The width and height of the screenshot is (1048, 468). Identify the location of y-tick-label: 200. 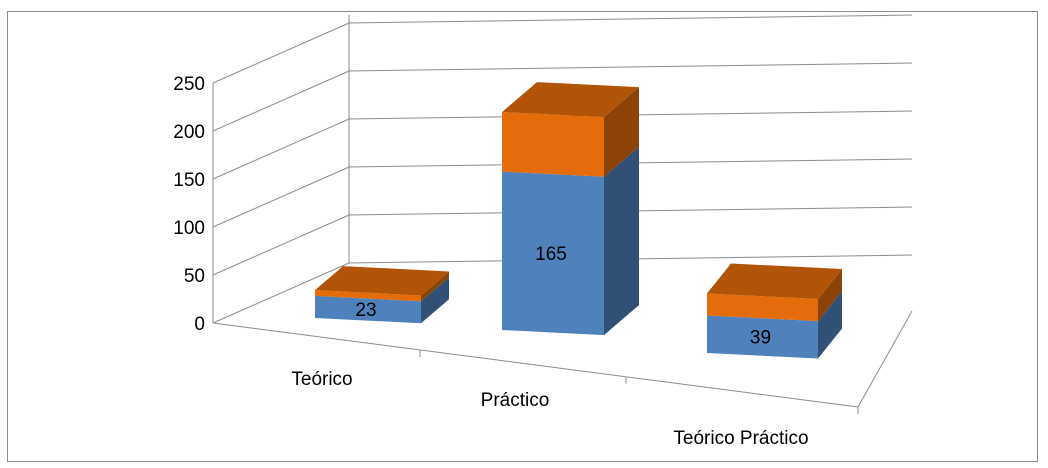
(189, 132).